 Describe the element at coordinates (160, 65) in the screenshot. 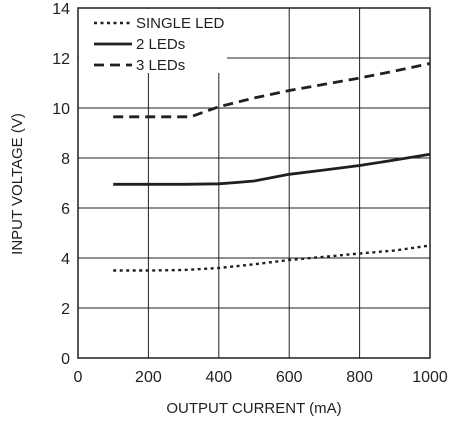

I see `legend-label-3: 3 LEDs` at that location.